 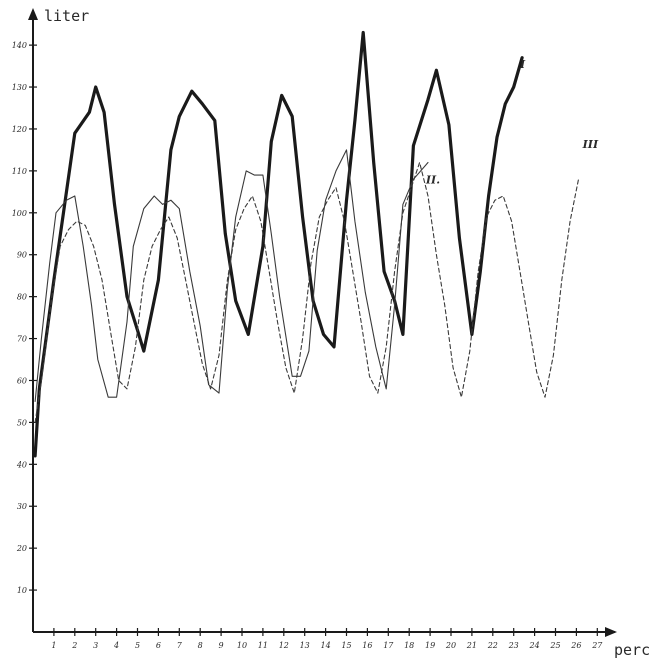 What do you see at coordinates (21, 548) in the screenshot?
I see `y-tick-label: 20` at bounding box center [21, 548].